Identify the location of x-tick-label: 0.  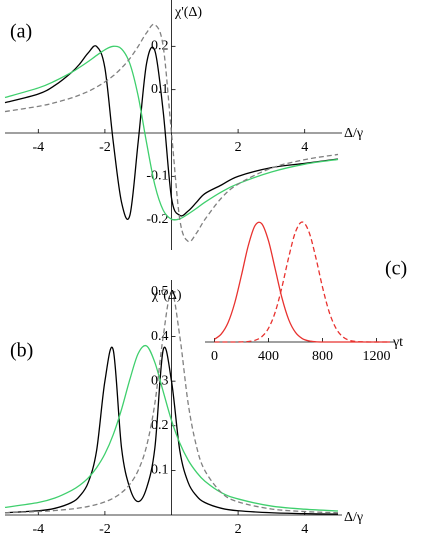
(214, 356).